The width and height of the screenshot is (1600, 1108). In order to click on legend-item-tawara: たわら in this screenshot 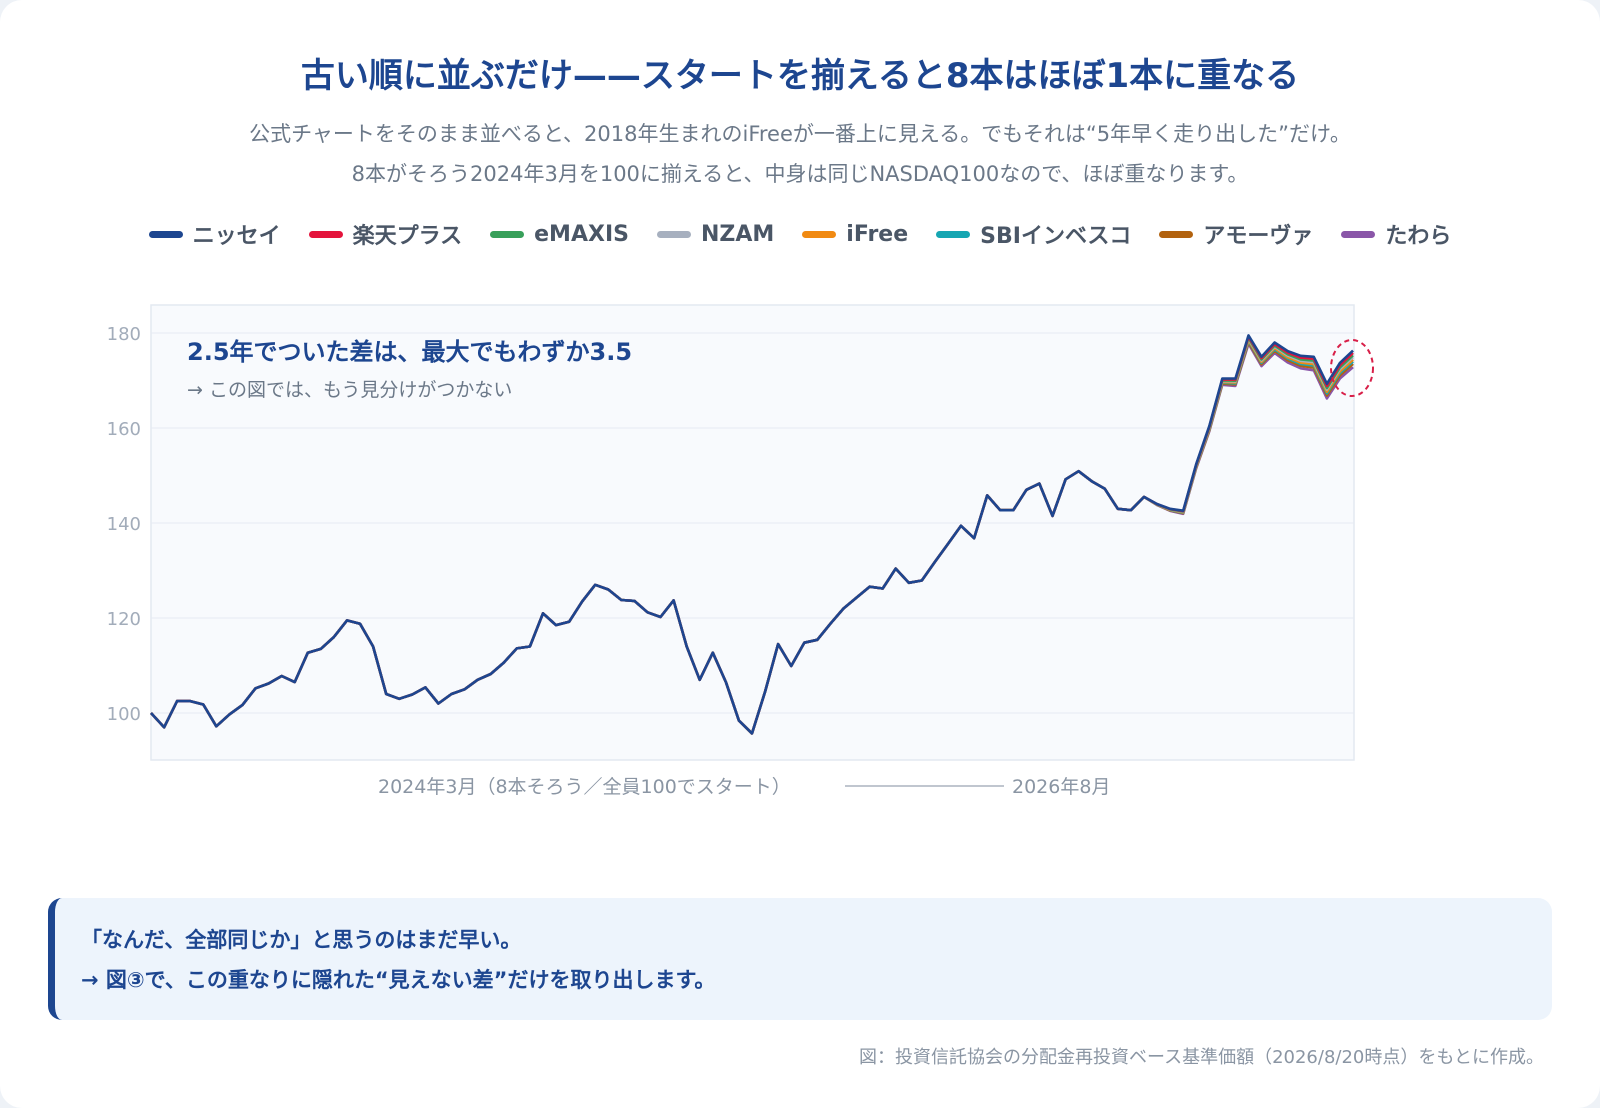, I will do `click(1396, 234)`.